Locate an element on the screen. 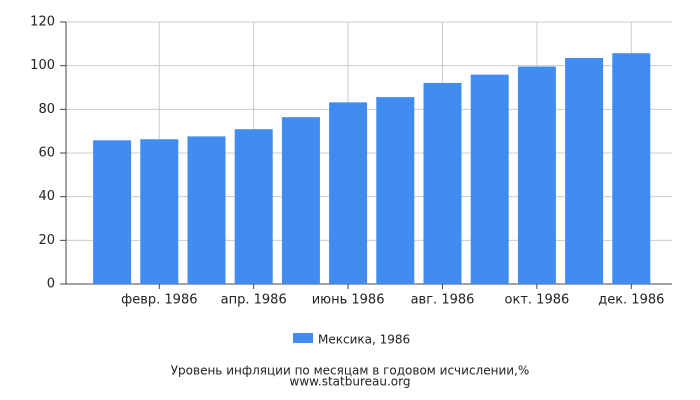 Image resolution: width=700 pixels, height=400 pixels. y-tick-label: 20 is located at coordinates (46, 240).